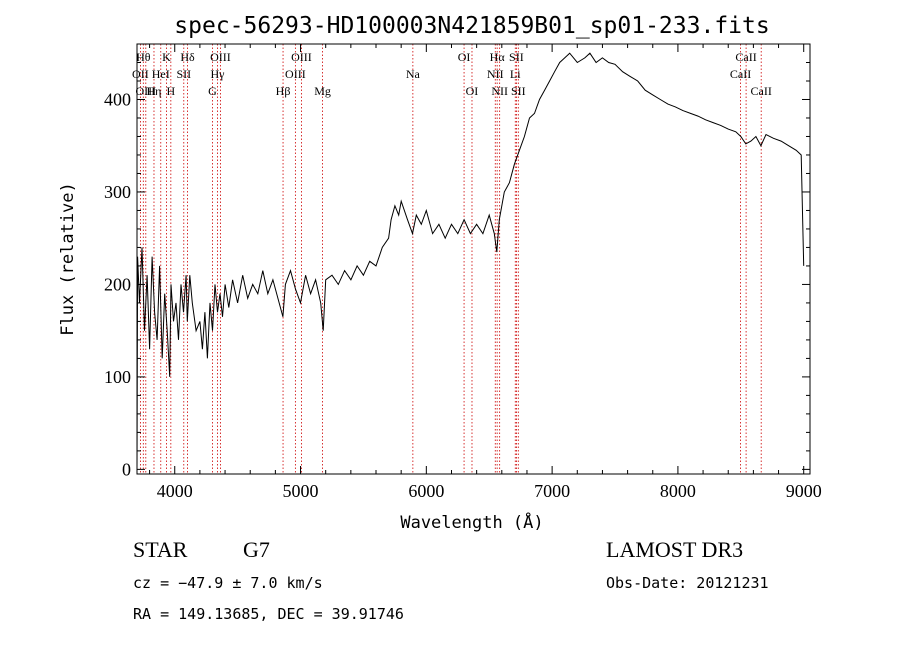 Image resolution: width=900 pixels, height=654 pixels. I want to click on line-marker-label: OII, so click(140, 74).